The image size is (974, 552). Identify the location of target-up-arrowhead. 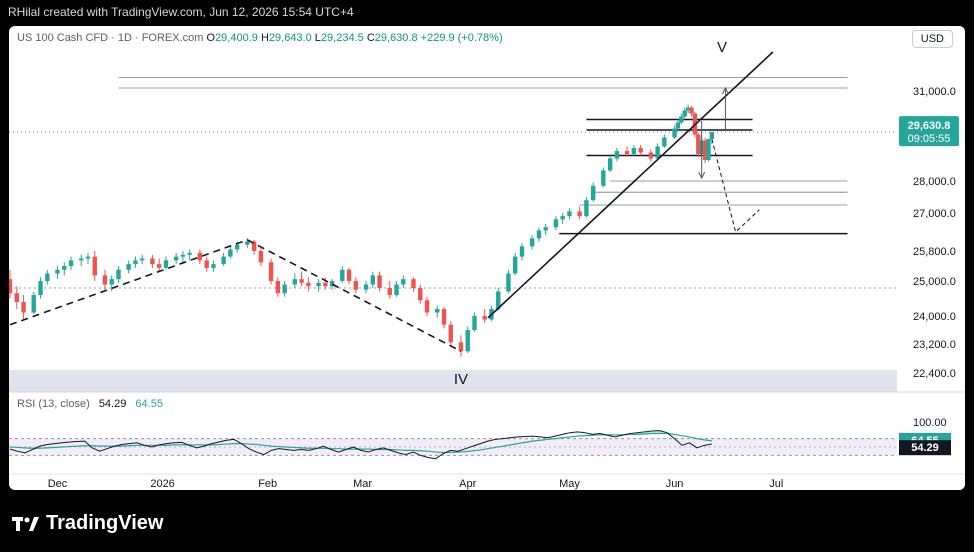
(725, 90).